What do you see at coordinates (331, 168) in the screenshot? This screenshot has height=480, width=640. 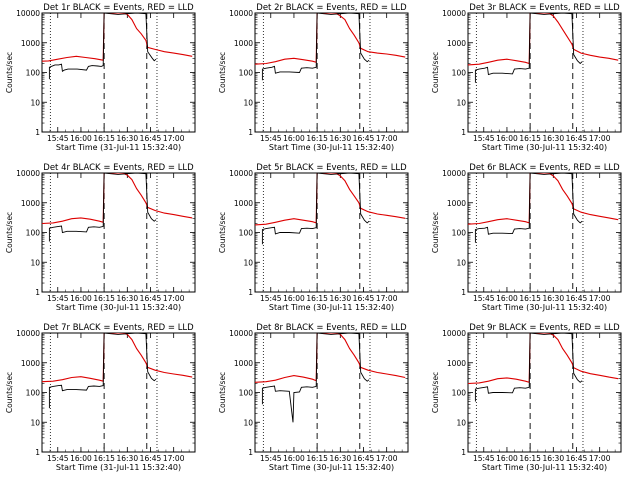 I see `chart-title: Det 5r BLACK = Events, RED = LLD` at bounding box center [331, 168].